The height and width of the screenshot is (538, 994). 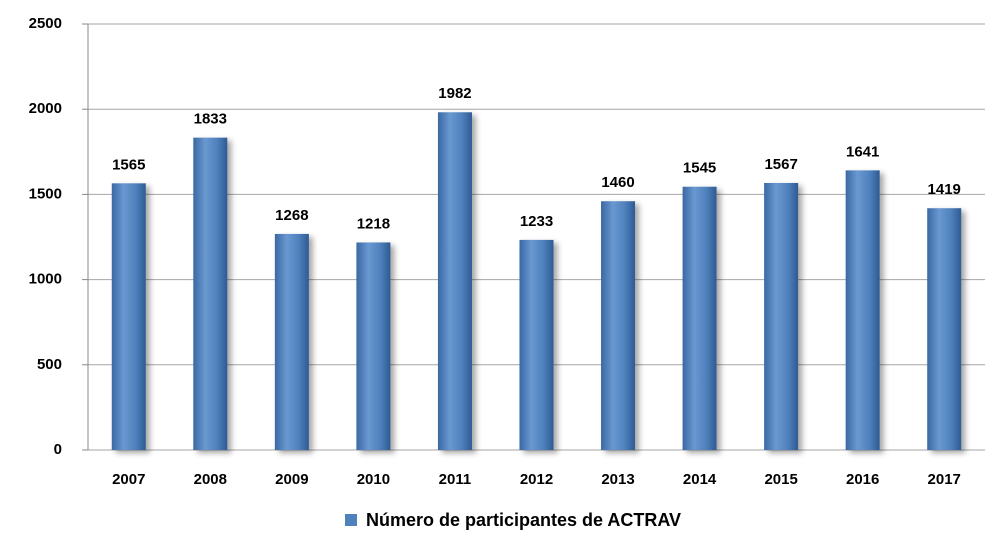 What do you see at coordinates (617, 479) in the screenshot?
I see `x-tick-label: 2013` at bounding box center [617, 479].